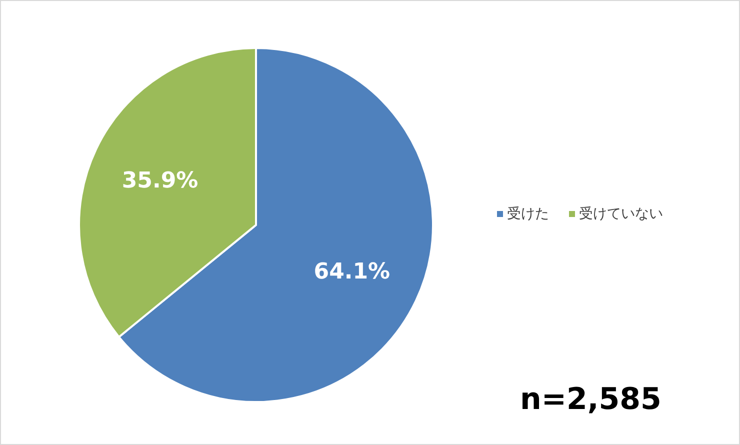 Image resolution: width=740 pixels, height=445 pixels. Describe the element at coordinates (621, 214) in the screenshot. I see `legend-label: 受けていない` at that location.